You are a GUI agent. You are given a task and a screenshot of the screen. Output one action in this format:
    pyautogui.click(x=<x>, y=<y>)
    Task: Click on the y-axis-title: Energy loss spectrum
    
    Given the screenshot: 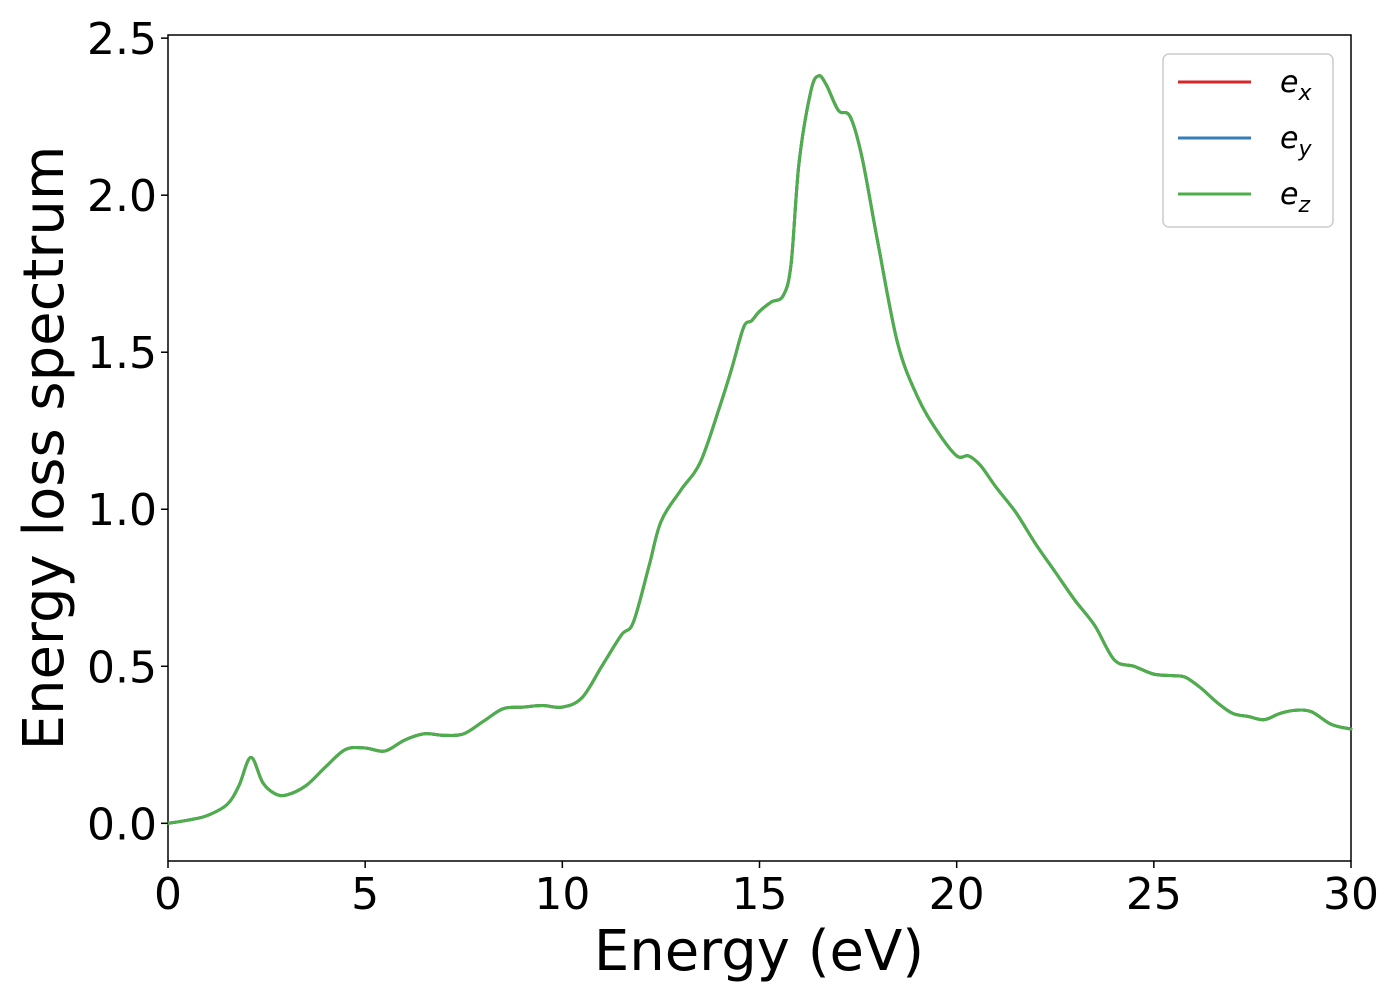 What is the action you would take?
    pyautogui.click(x=44, y=448)
    